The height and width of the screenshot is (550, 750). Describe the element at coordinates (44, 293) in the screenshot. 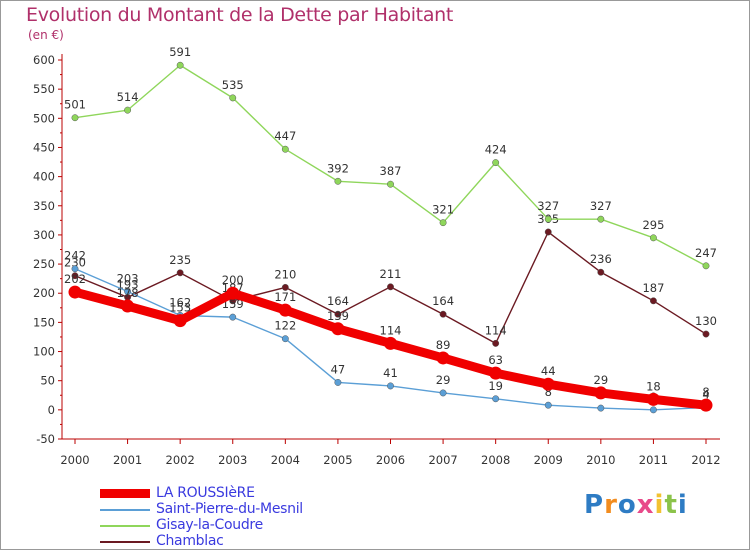

I see `y-tick-label: 200` at that location.